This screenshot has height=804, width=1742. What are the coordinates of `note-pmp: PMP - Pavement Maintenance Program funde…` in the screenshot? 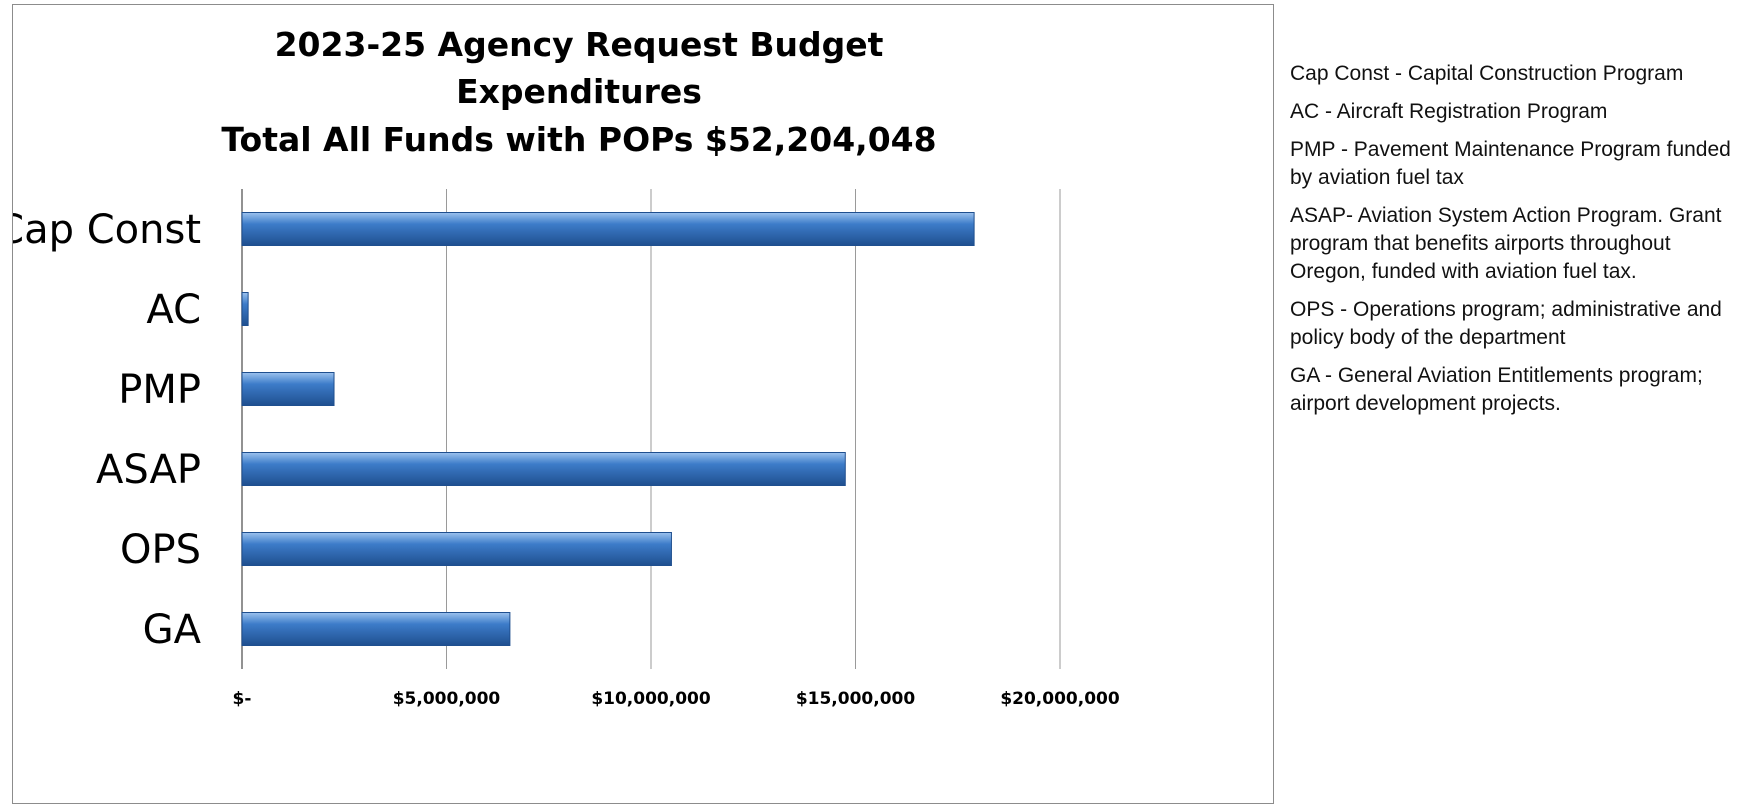 It's located at (1510, 163).